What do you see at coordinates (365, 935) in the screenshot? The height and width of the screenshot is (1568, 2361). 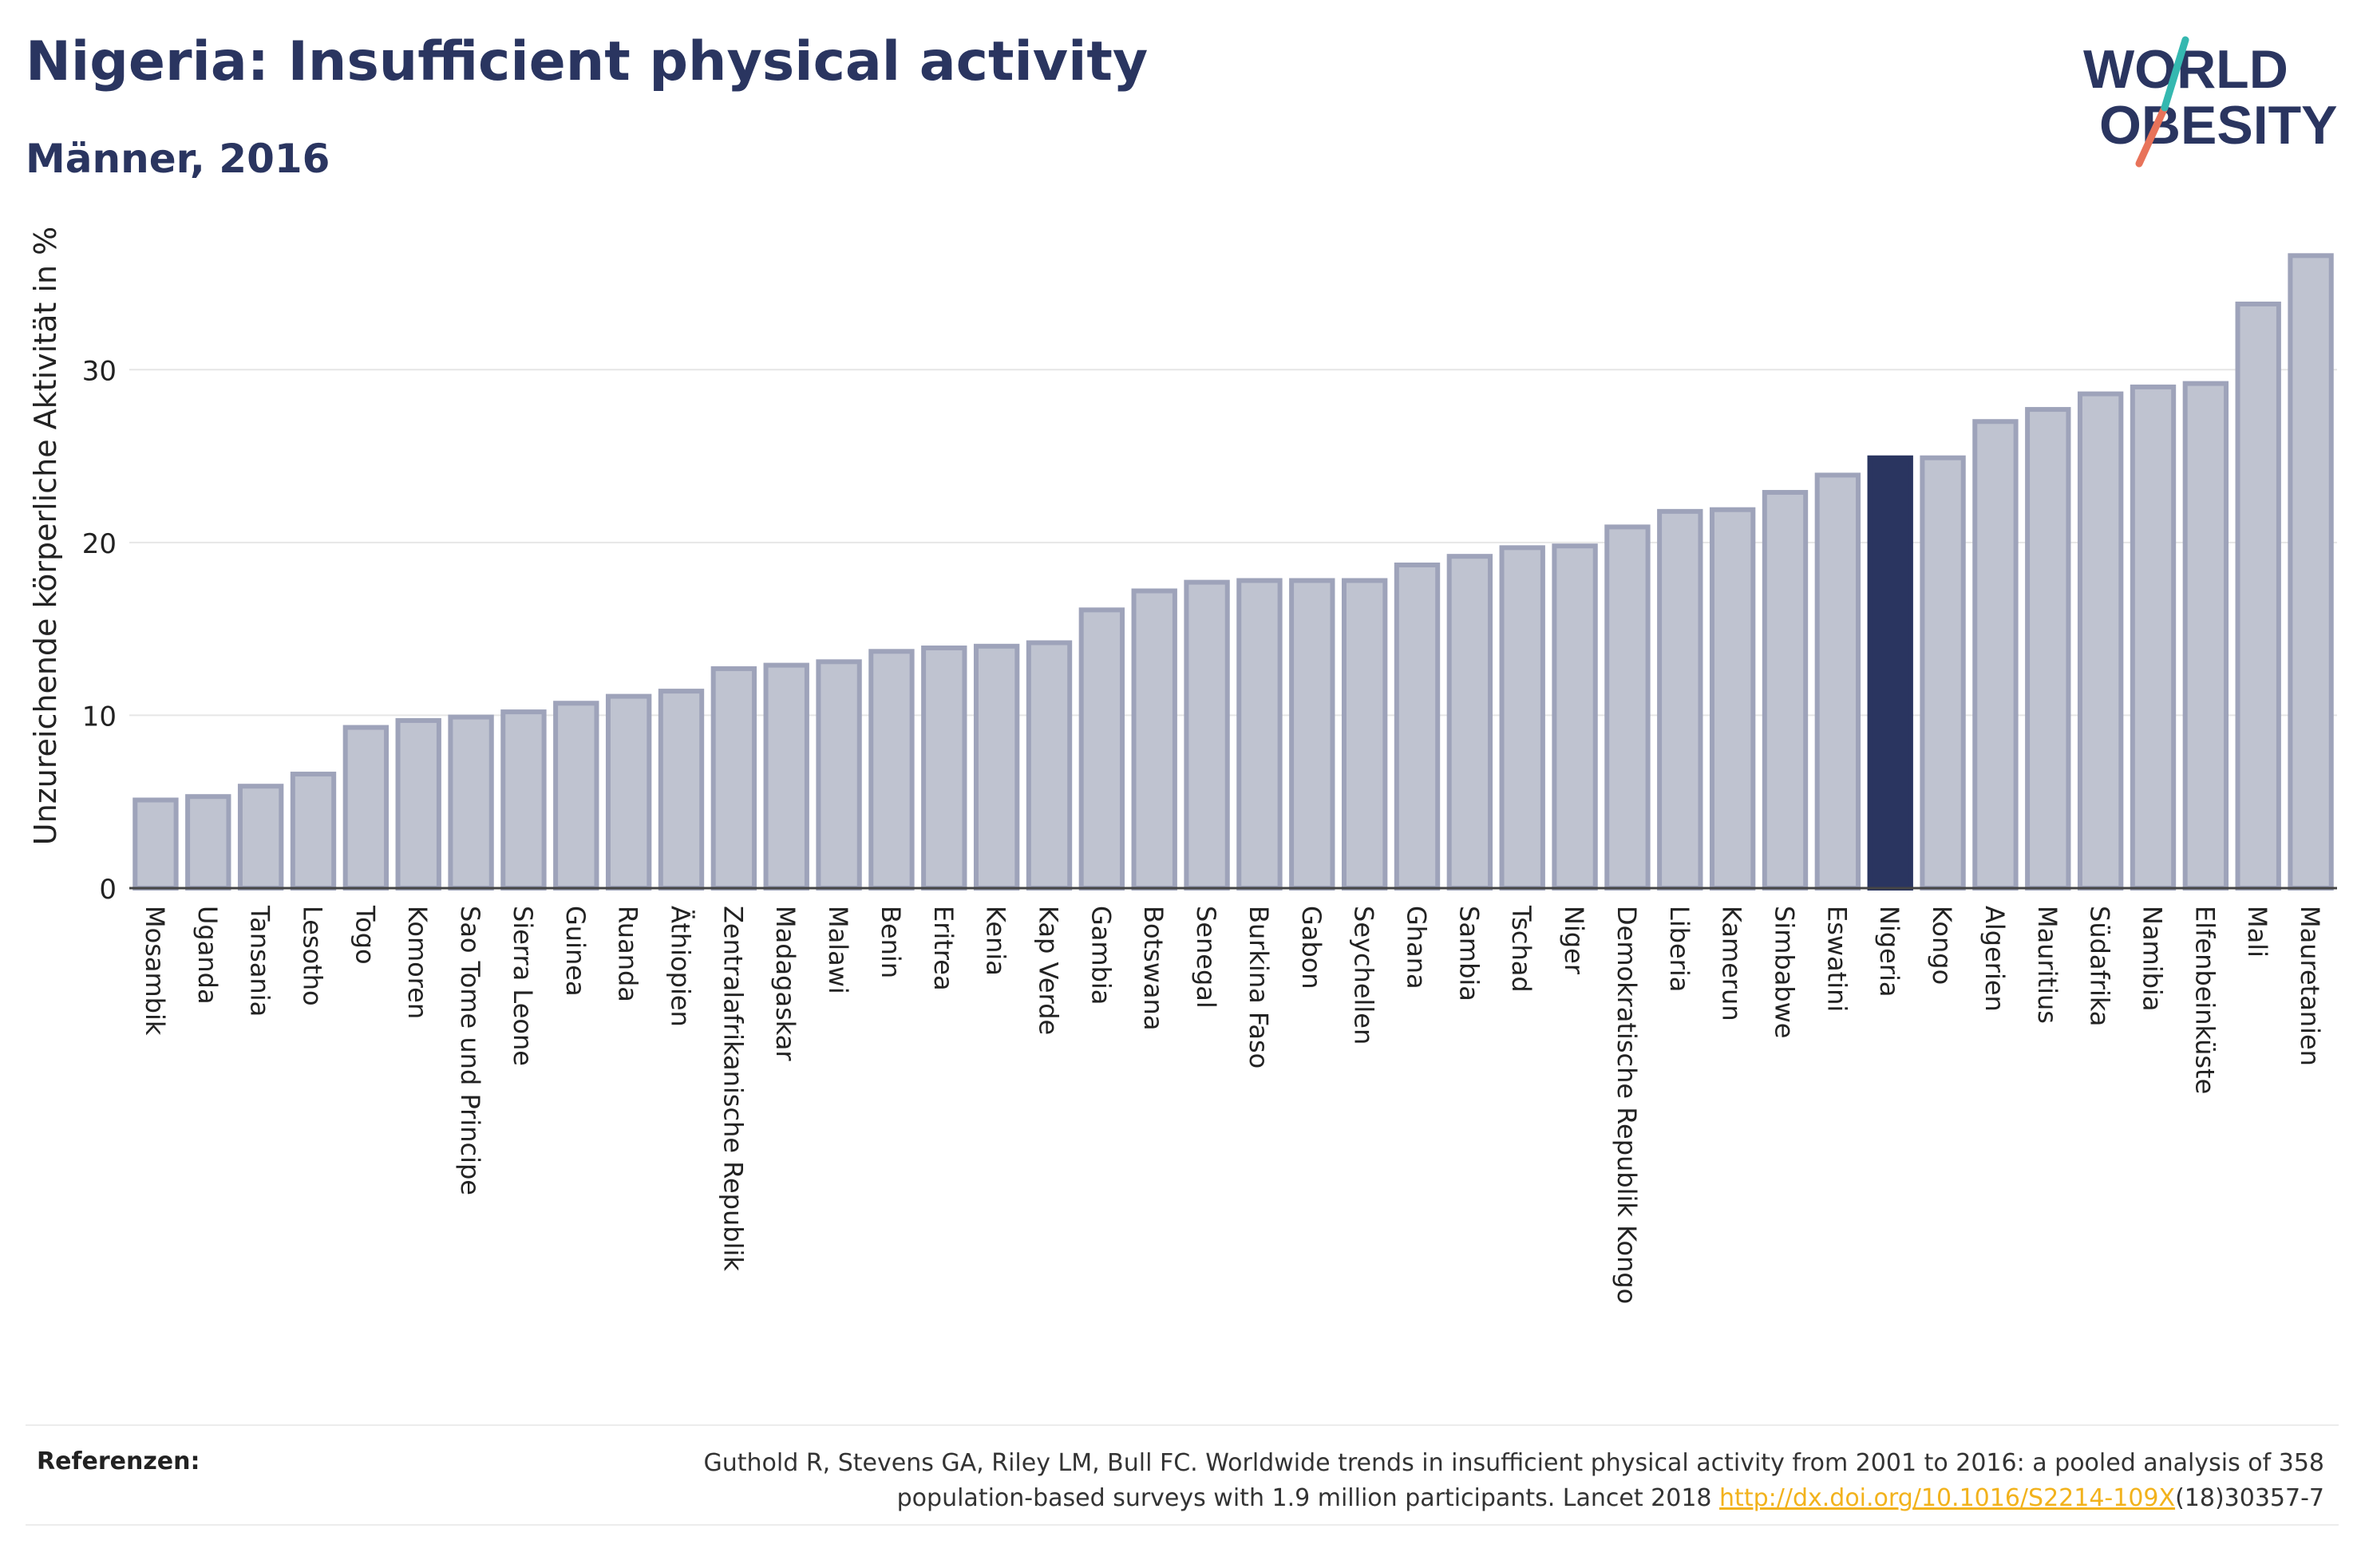 I see `x-tick-label: Togo` at bounding box center [365, 935].